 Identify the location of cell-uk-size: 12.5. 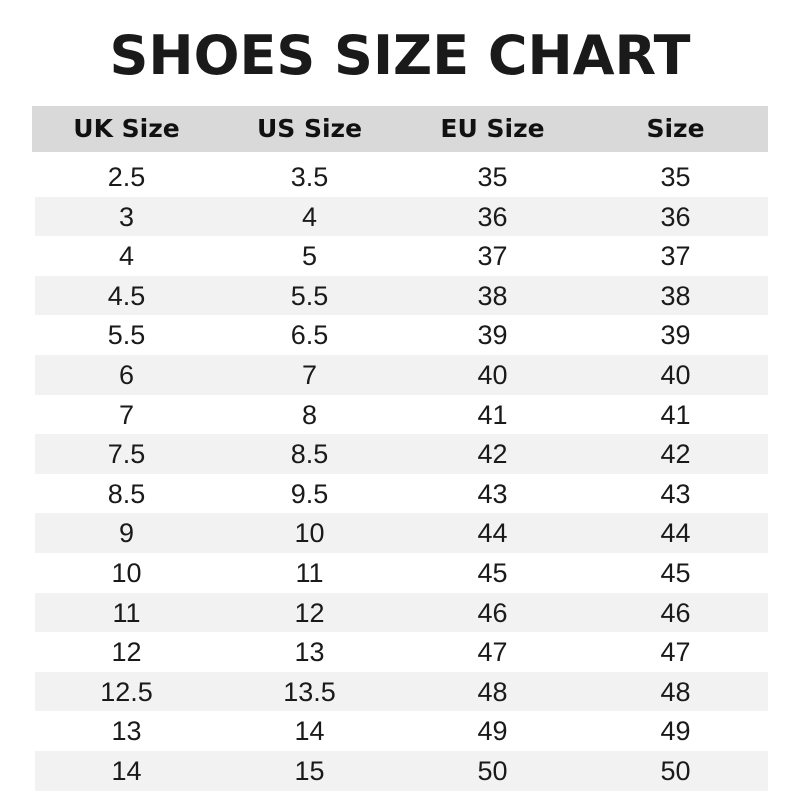
(126, 691).